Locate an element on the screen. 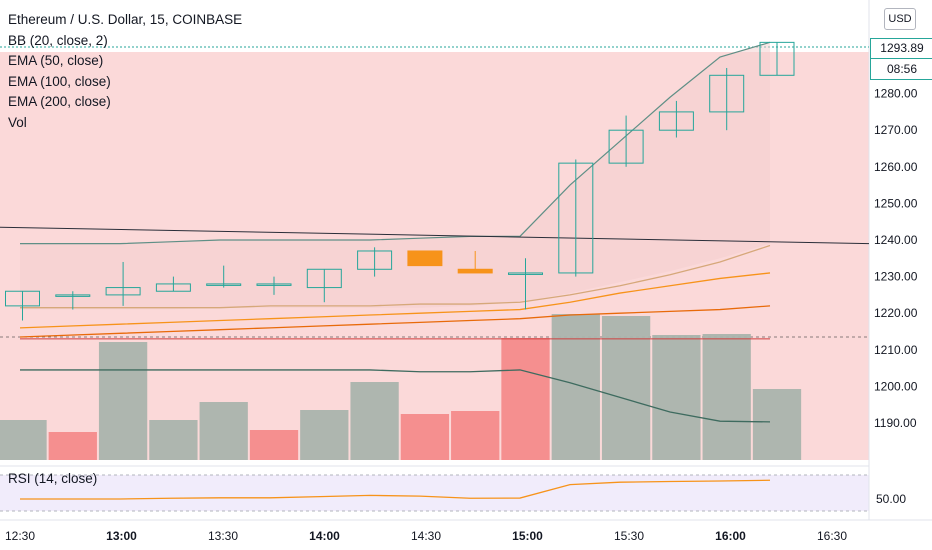  price-tick-label: 1260.00 is located at coordinates (896, 167).